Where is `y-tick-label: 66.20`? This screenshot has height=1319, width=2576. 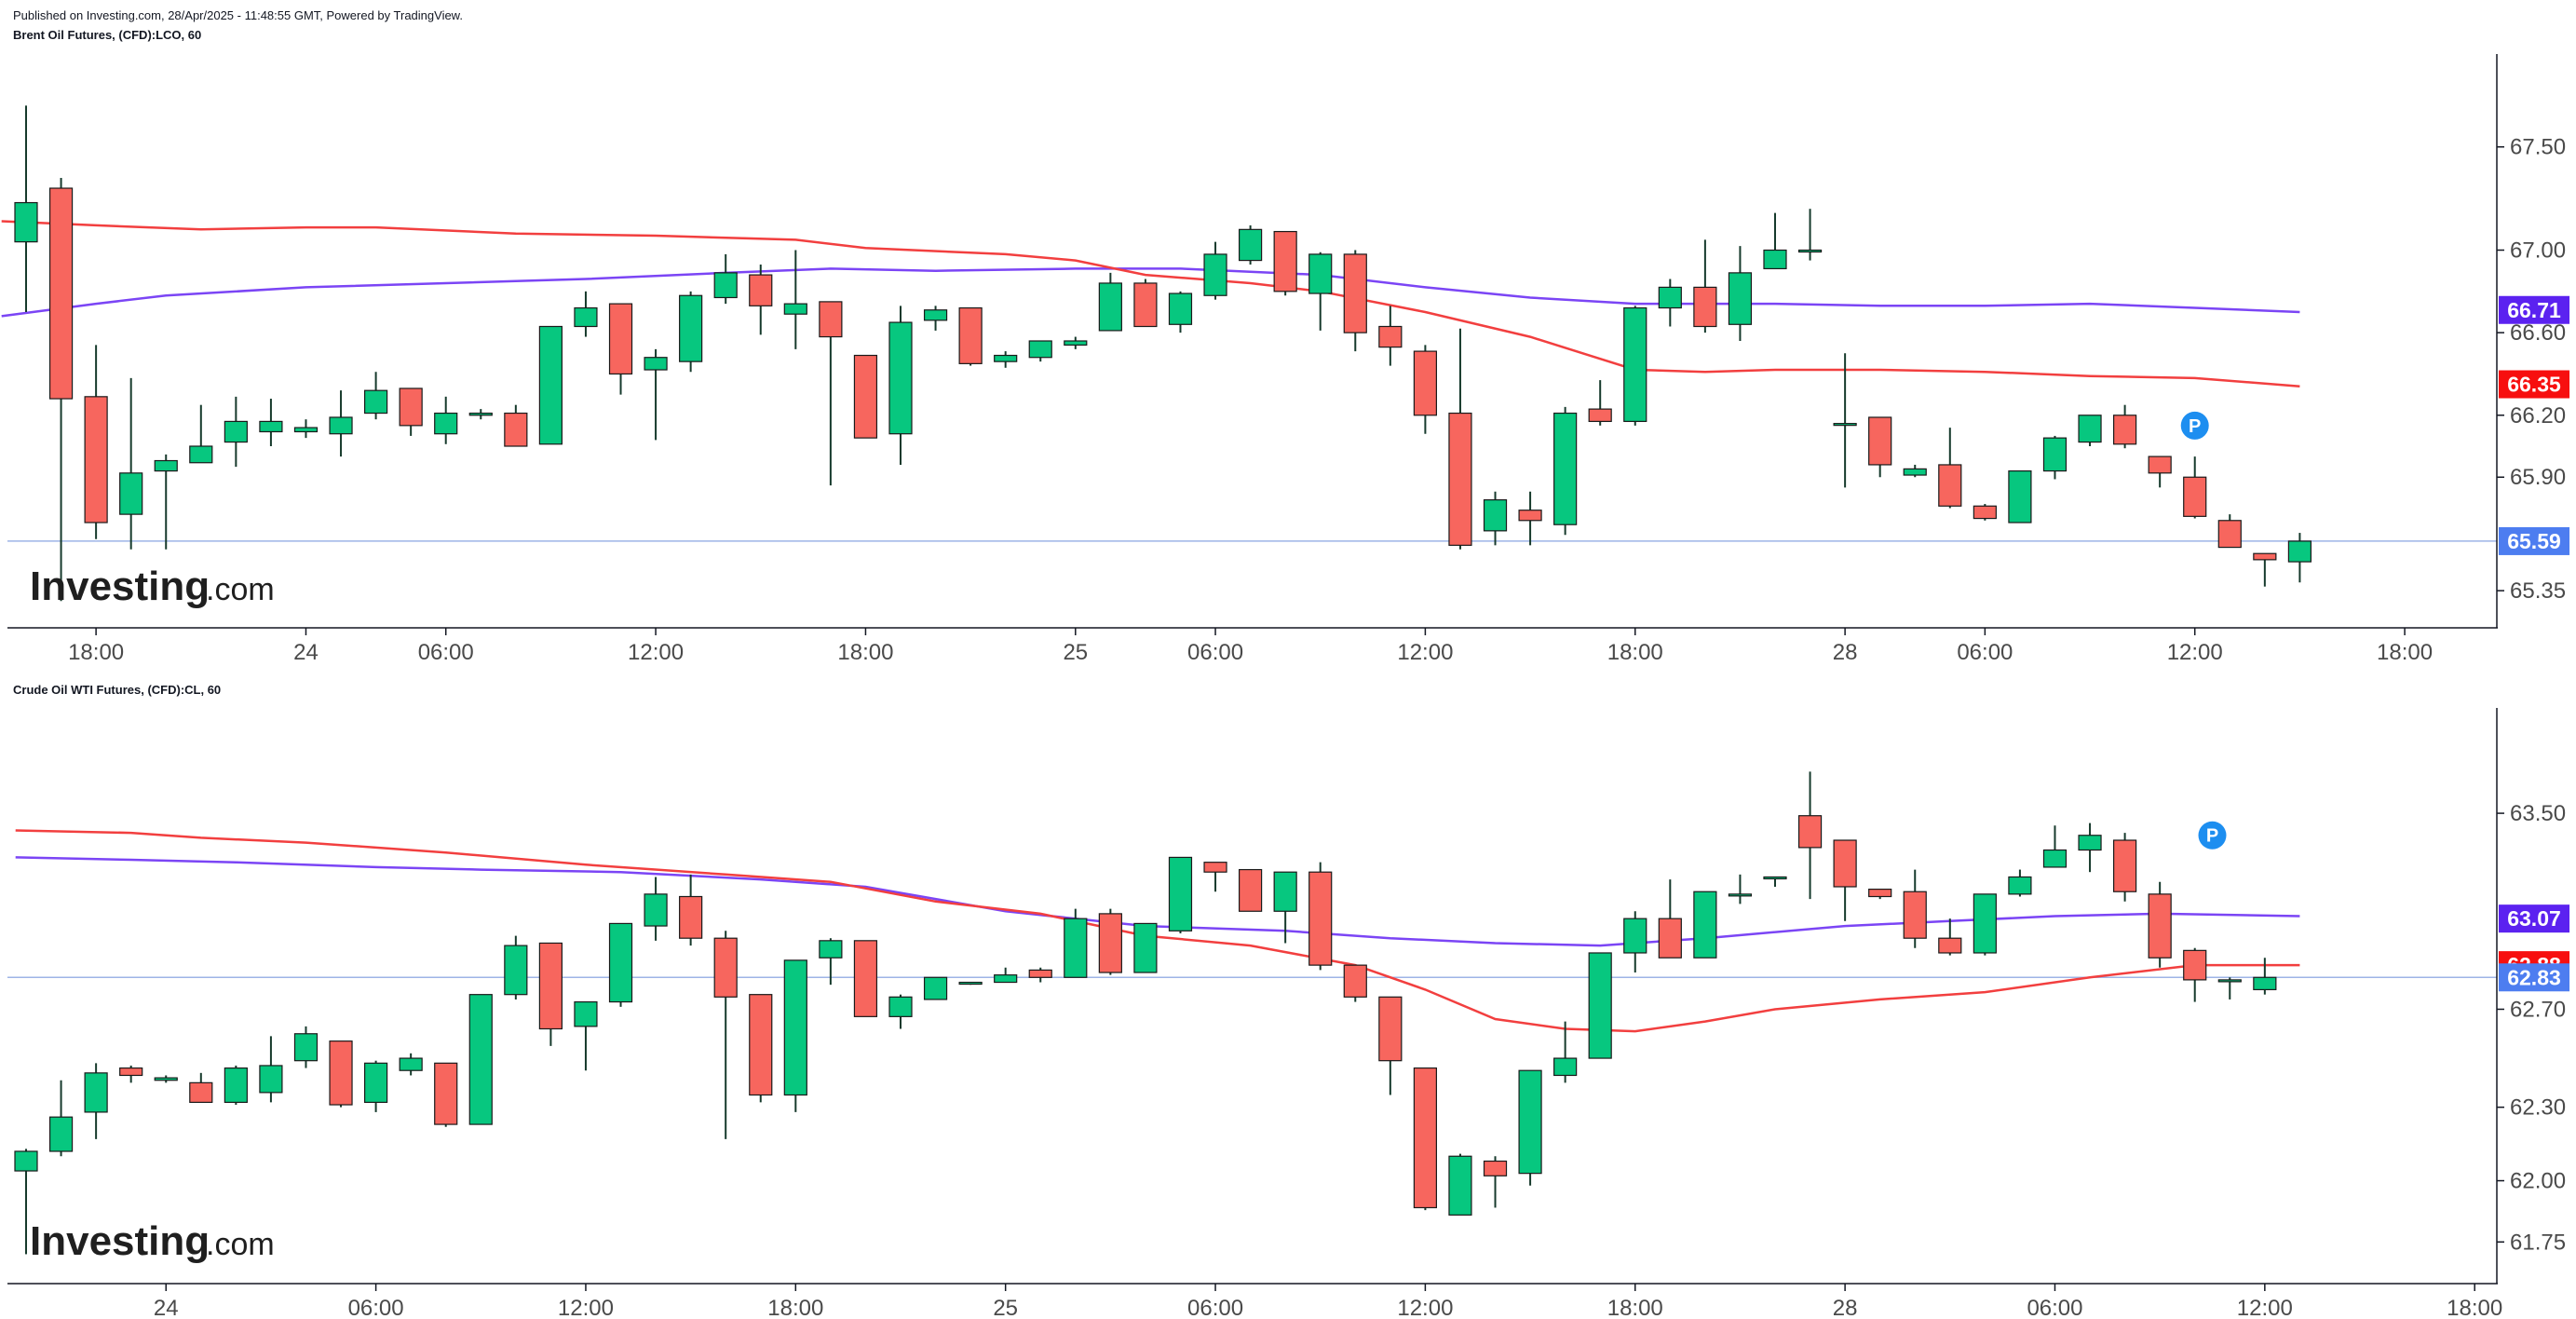
y-tick-label: 66.20 is located at coordinates (2538, 415).